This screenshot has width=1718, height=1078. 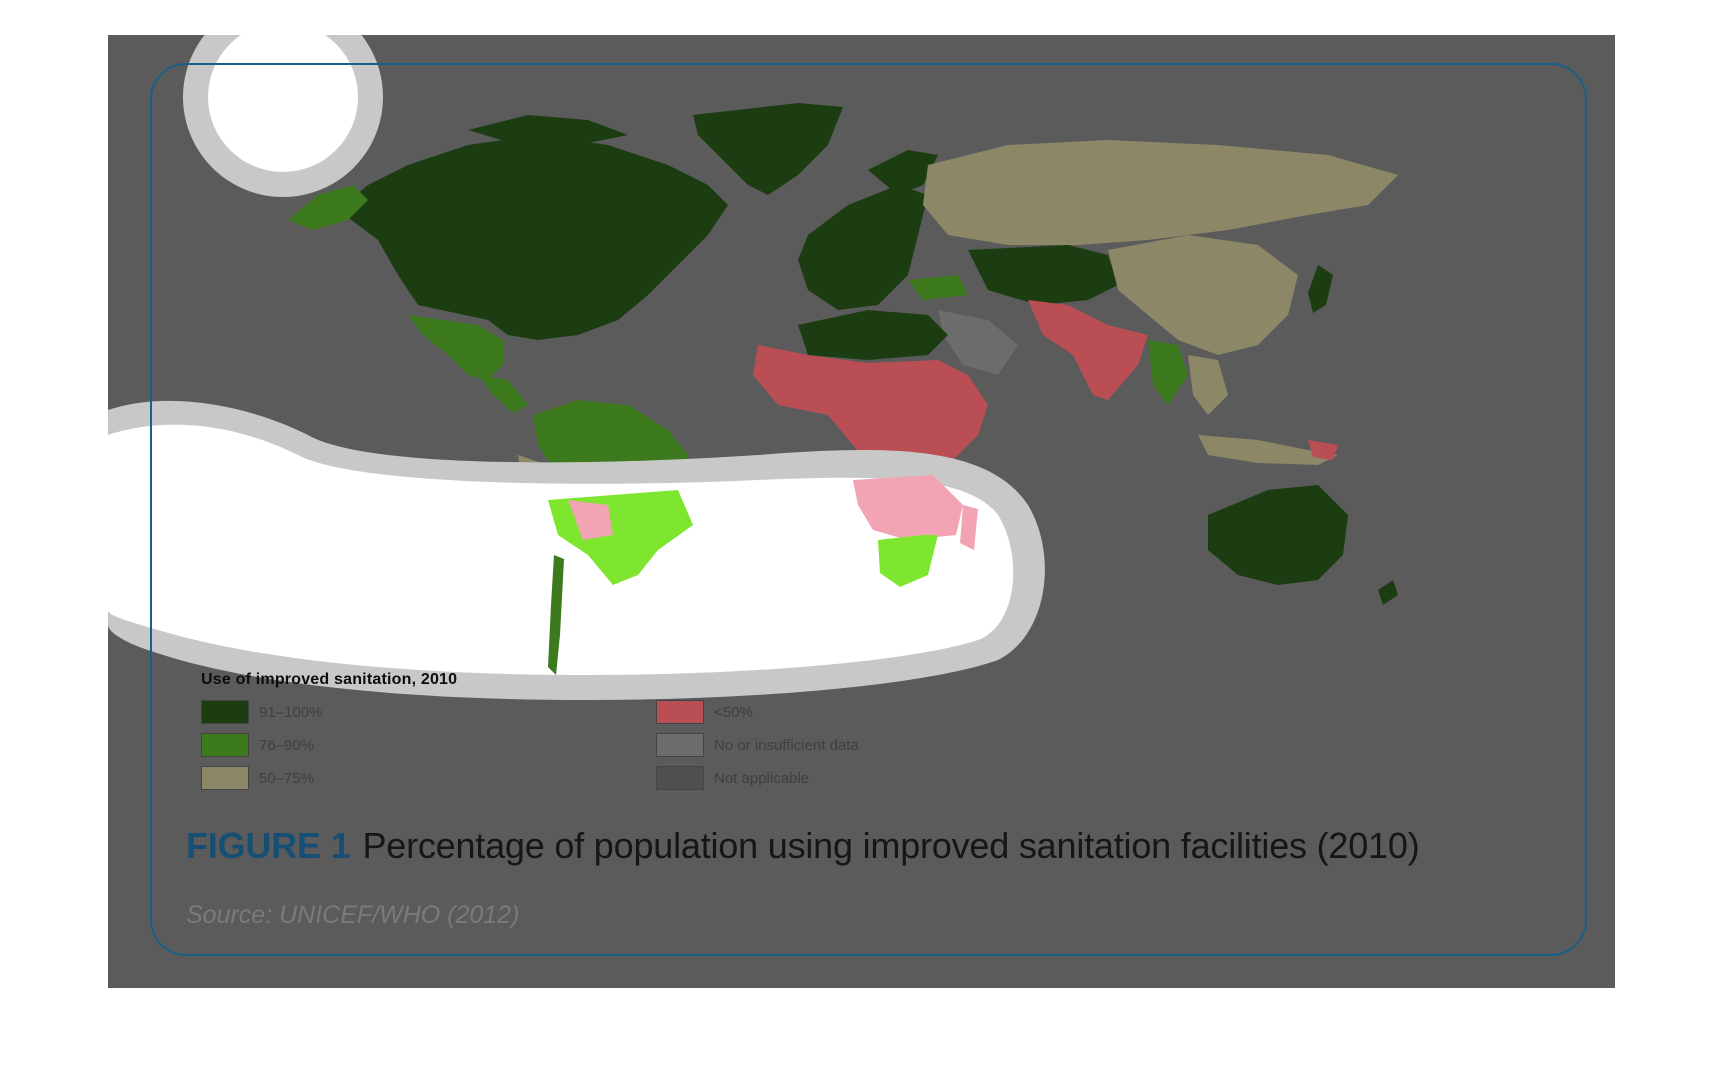 What do you see at coordinates (762, 778) in the screenshot?
I see `legend-label: Not applicable` at bounding box center [762, 778].